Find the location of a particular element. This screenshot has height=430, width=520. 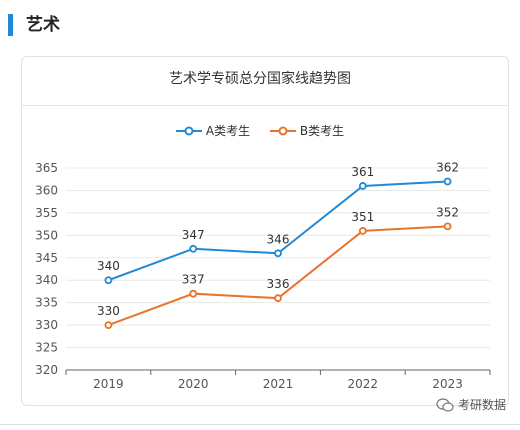

data-label: 347 is located at coordinates (193, 235).